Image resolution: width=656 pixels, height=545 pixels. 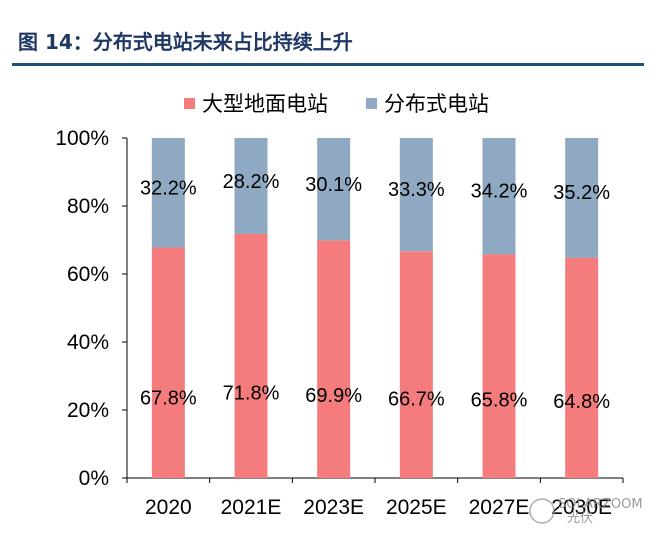 I want to click on y-tick-label: 0%, so click(x=94, y=478).